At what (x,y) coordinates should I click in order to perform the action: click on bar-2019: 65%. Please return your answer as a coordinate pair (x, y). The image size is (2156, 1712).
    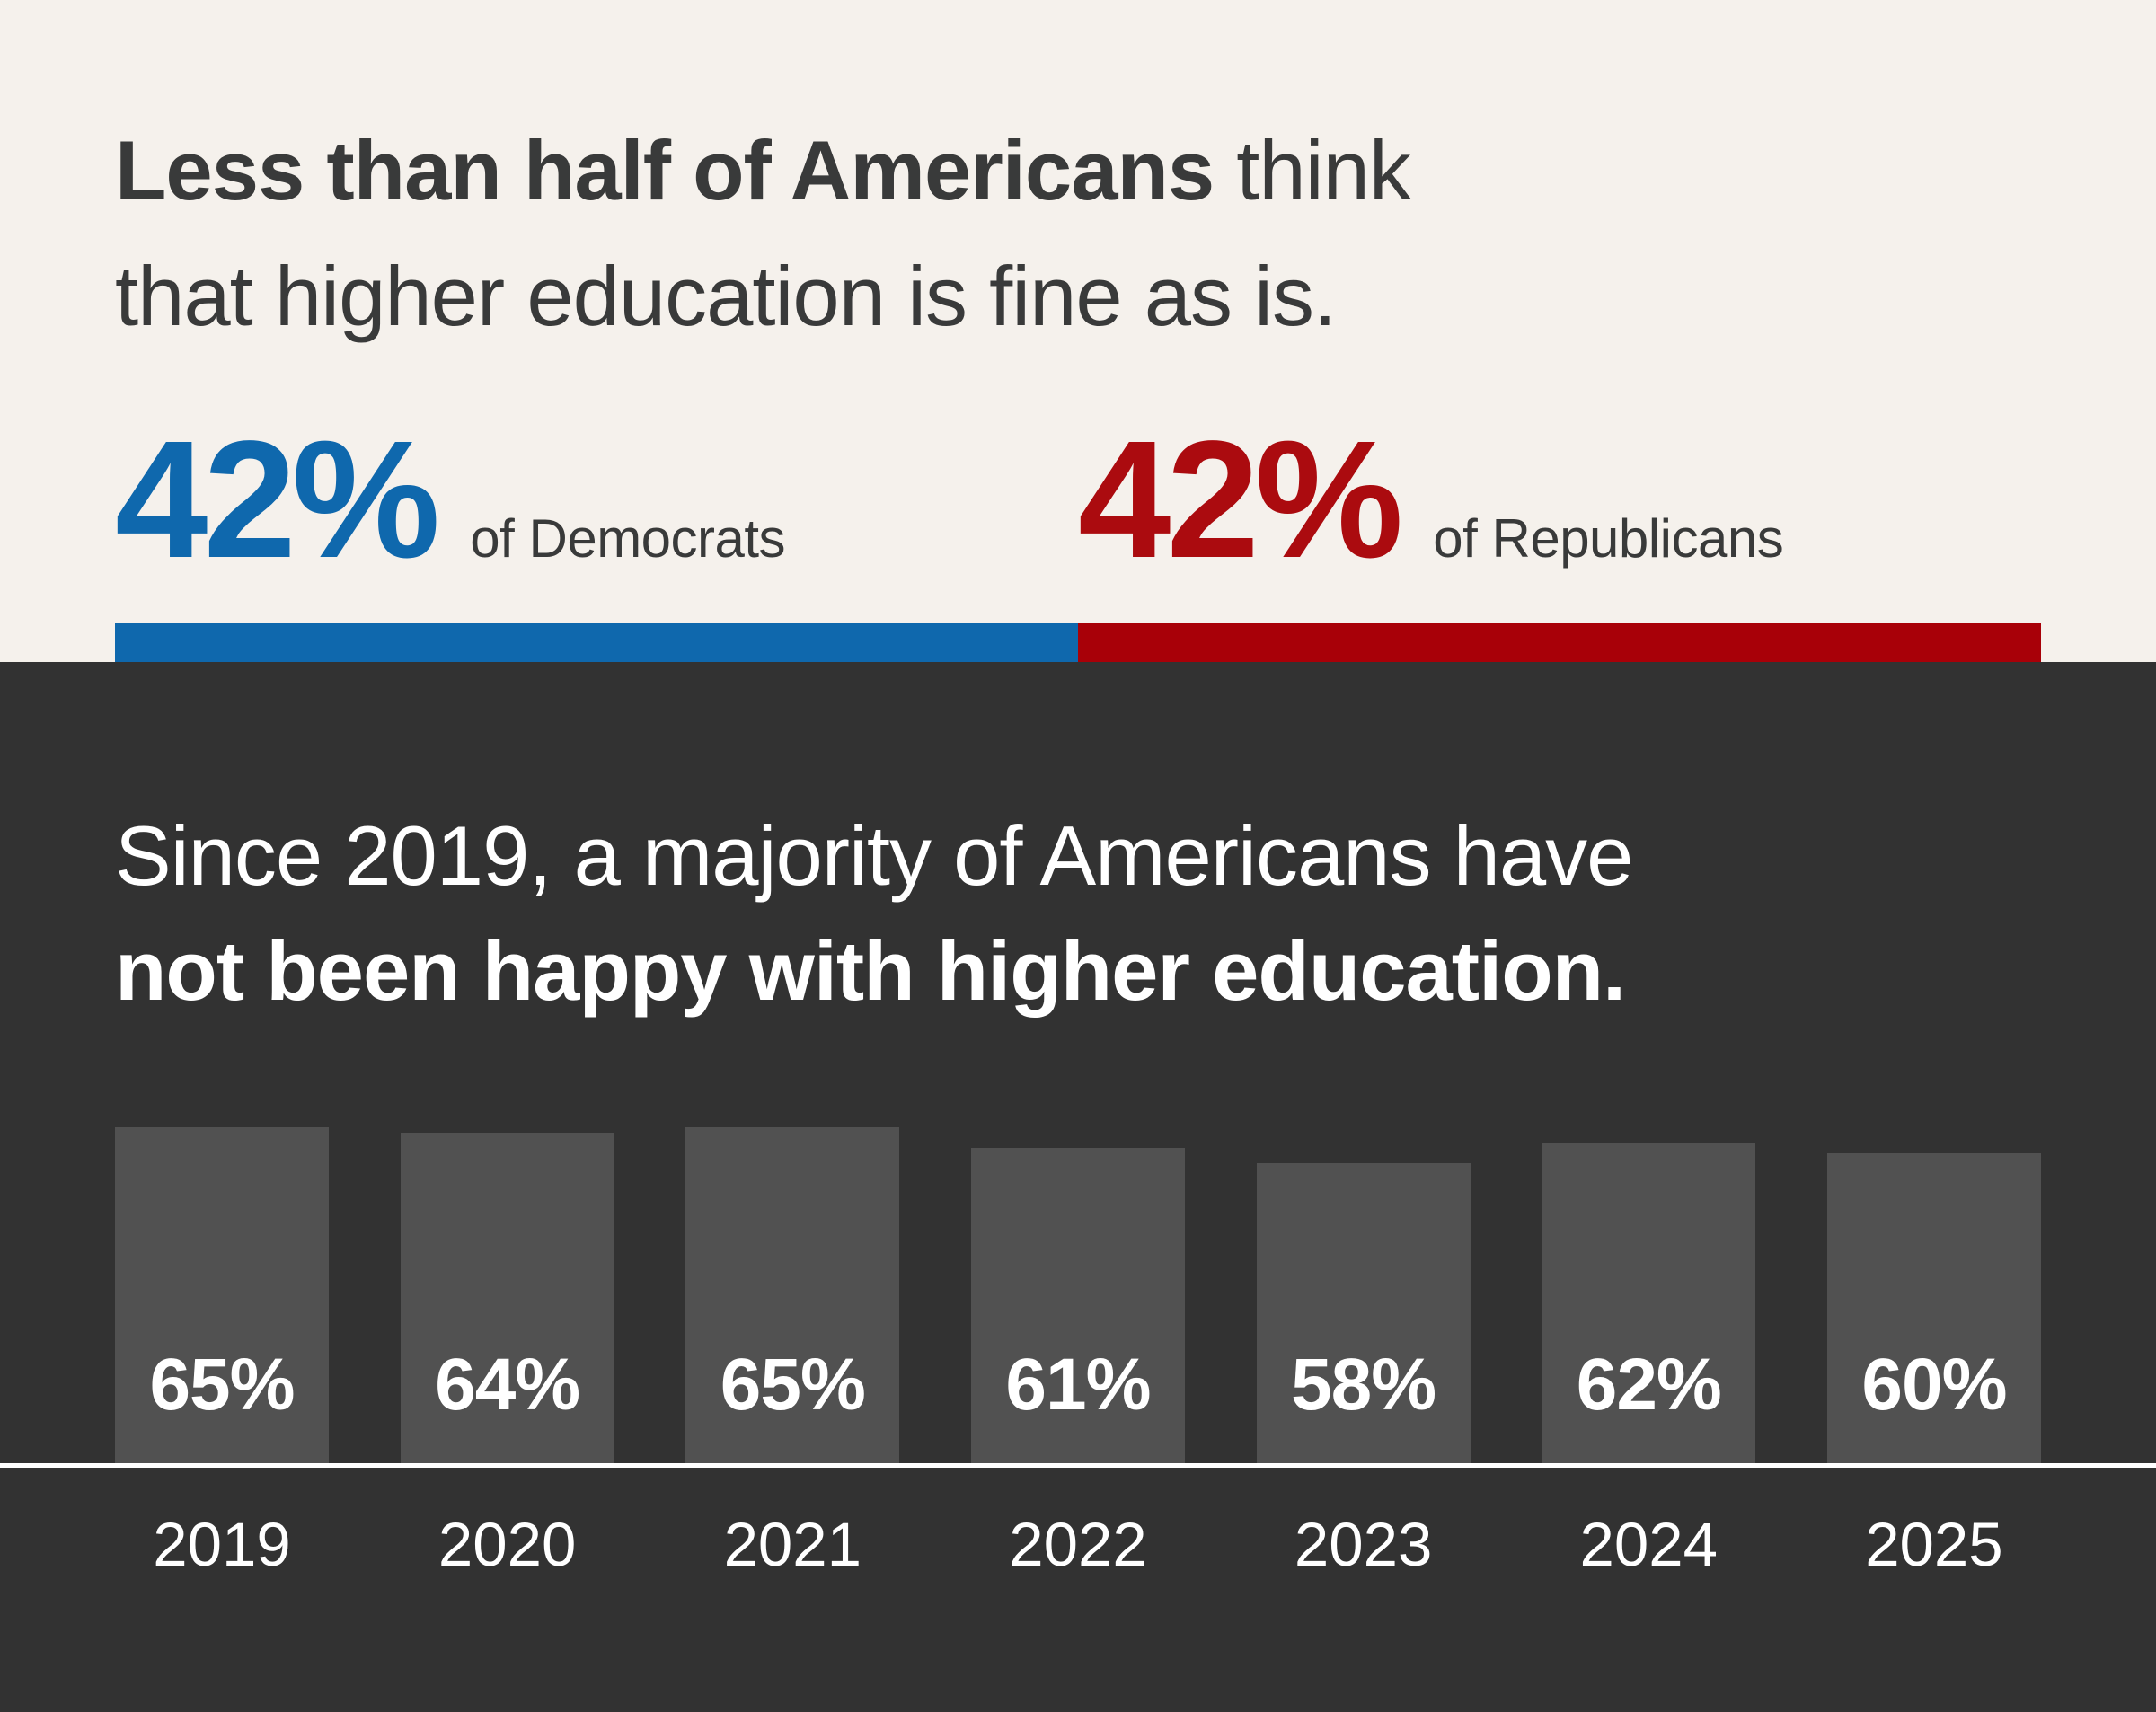
    Looking at the image, I should click on (222, 1295).